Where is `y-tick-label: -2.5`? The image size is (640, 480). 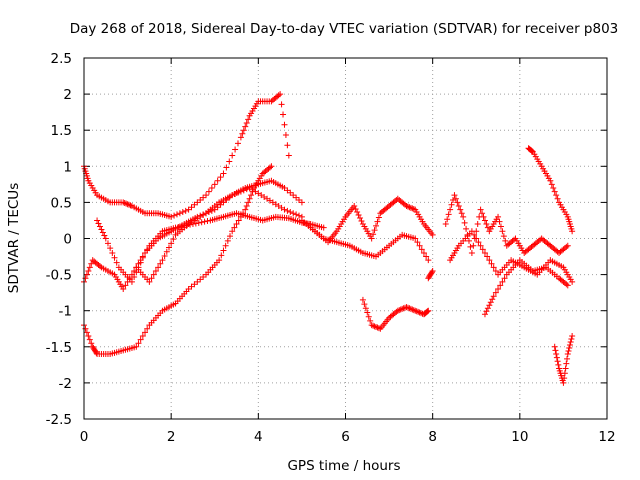
y-tick-label: -2.5 is located at coordinates (59, 420).